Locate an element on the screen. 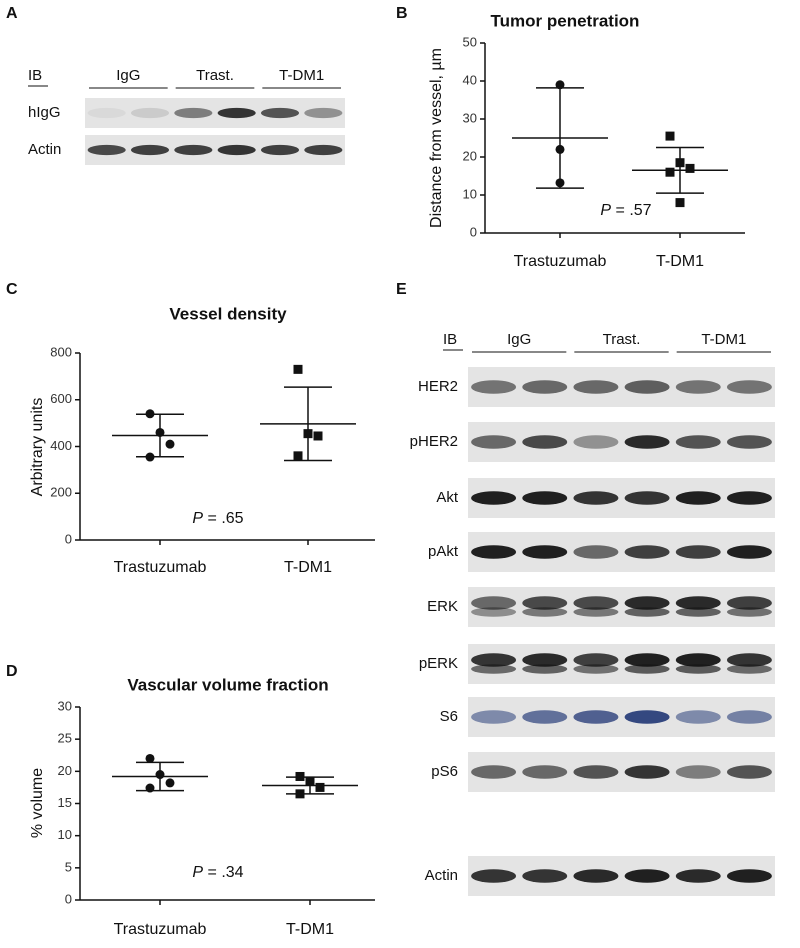 Image resolution: width=800 pixels, height=948 pixels. y-tick-label: 50 is located at coordinates (470, 41).